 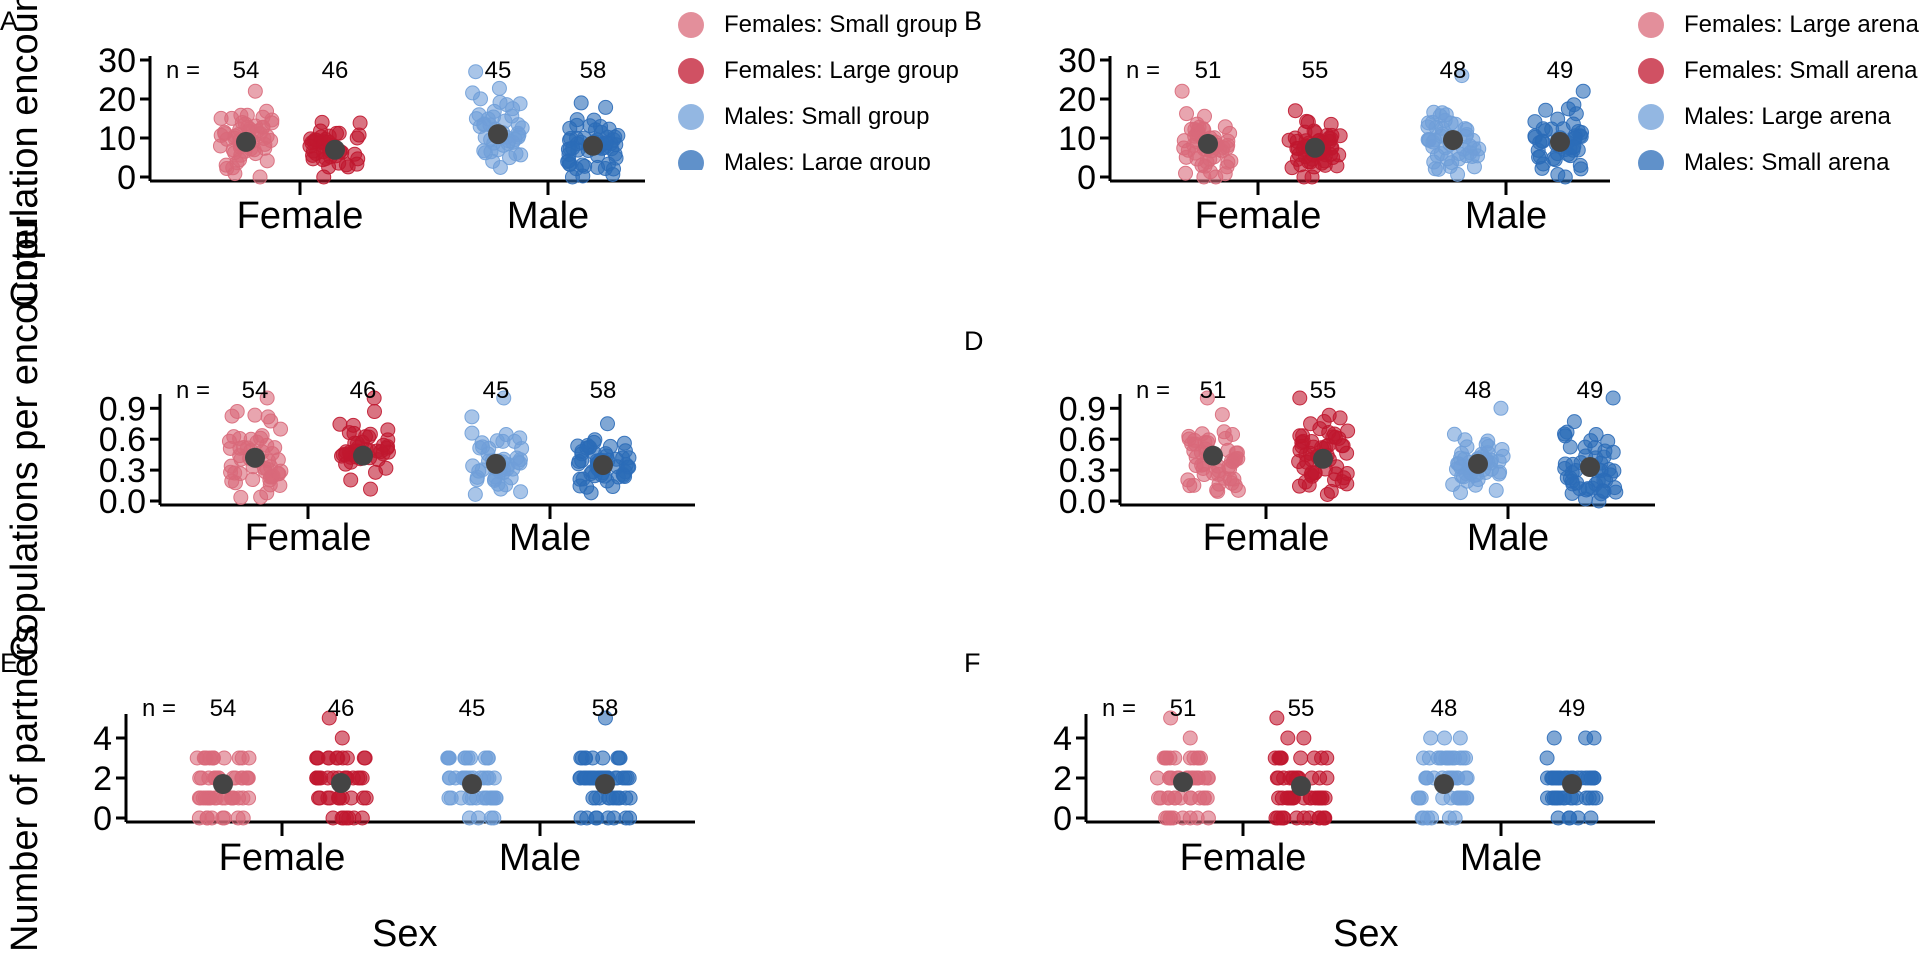 What do you see at coordinates (841, 24) in the screenshot?
I see `legend-label: Females: Small group` at bounding box center [841, 24].